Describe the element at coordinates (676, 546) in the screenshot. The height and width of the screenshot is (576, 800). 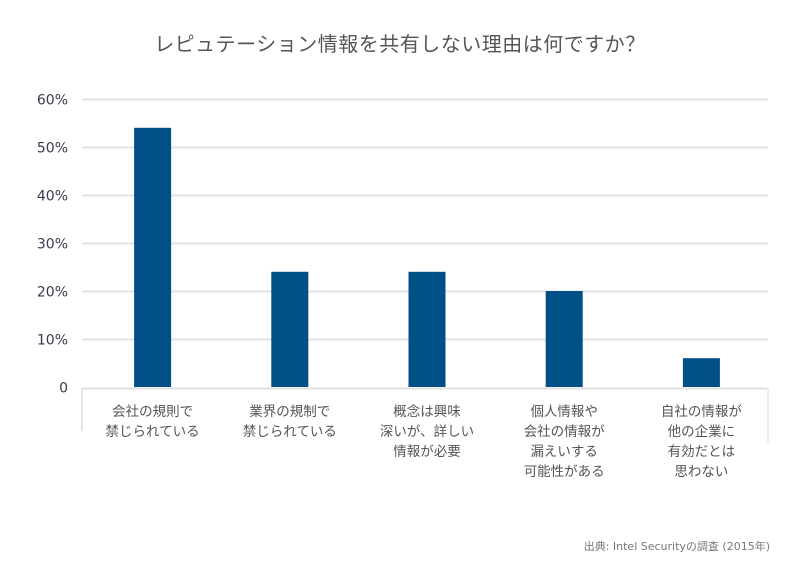
I see `source-note: 出典: Intel Securityの調査 (2015年)` at that location.